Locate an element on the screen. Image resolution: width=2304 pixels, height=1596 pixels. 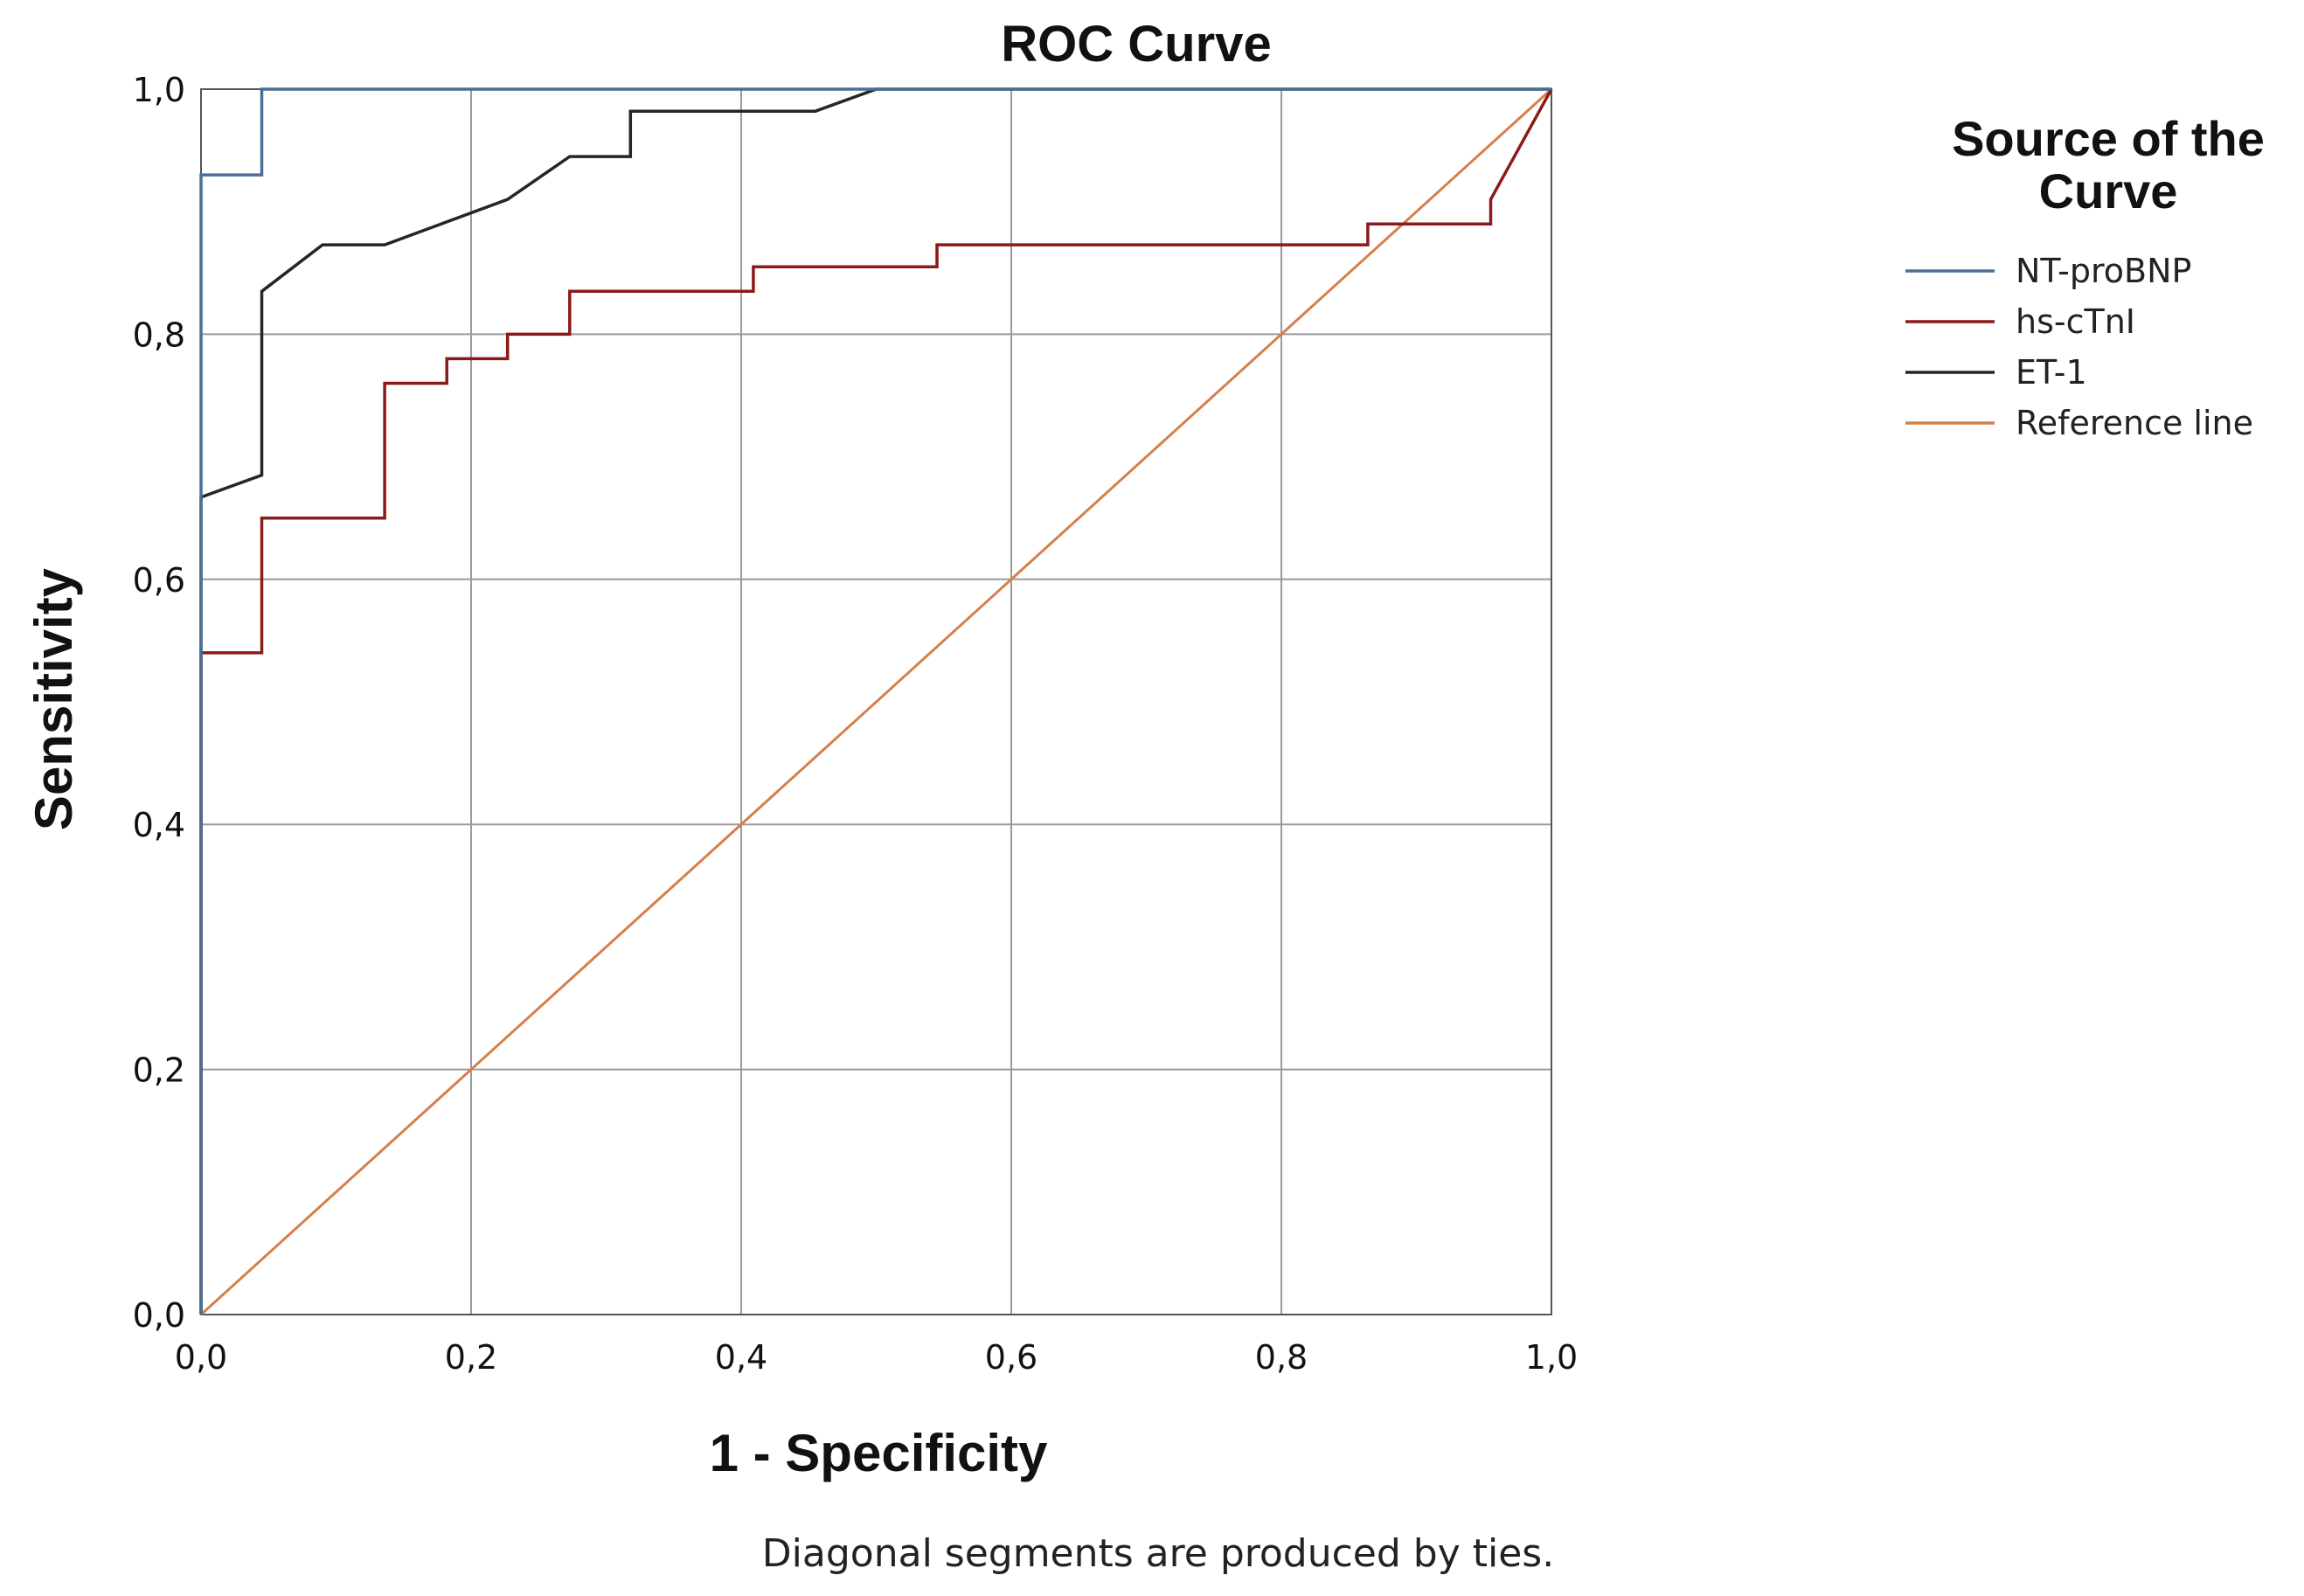
chart-title: ROC Curve is located at coordinates (1136, 44).